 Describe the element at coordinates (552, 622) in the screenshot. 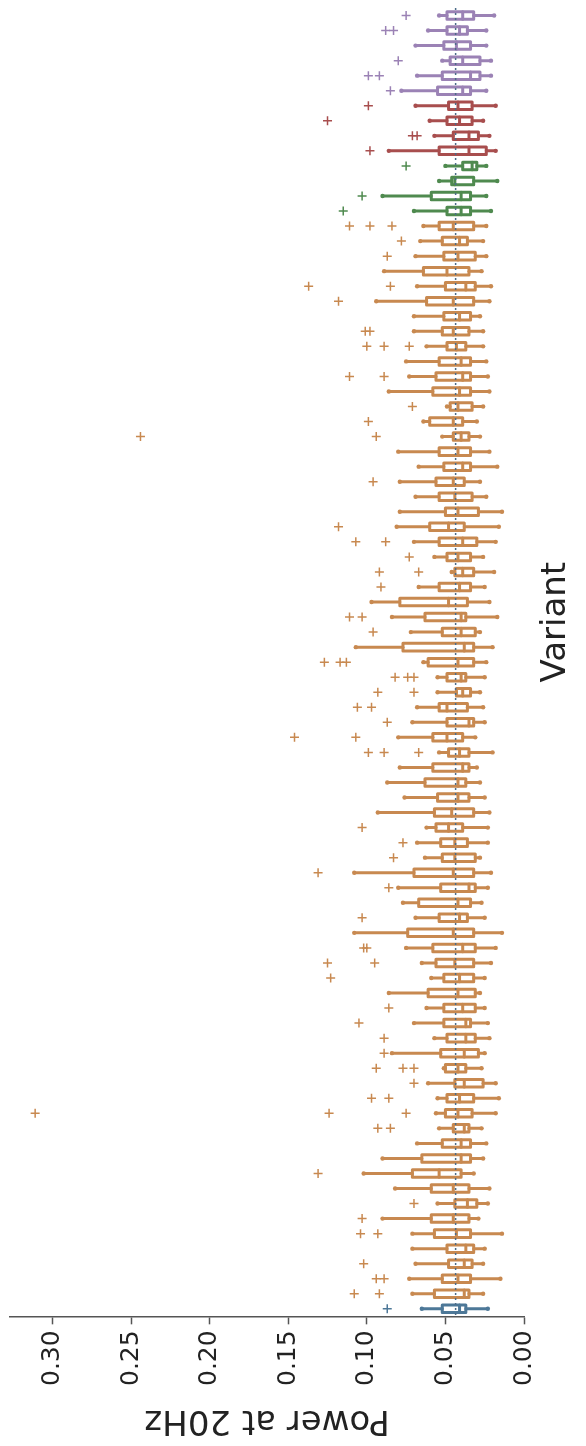

I see `y-axis-title: Variant` at that location.